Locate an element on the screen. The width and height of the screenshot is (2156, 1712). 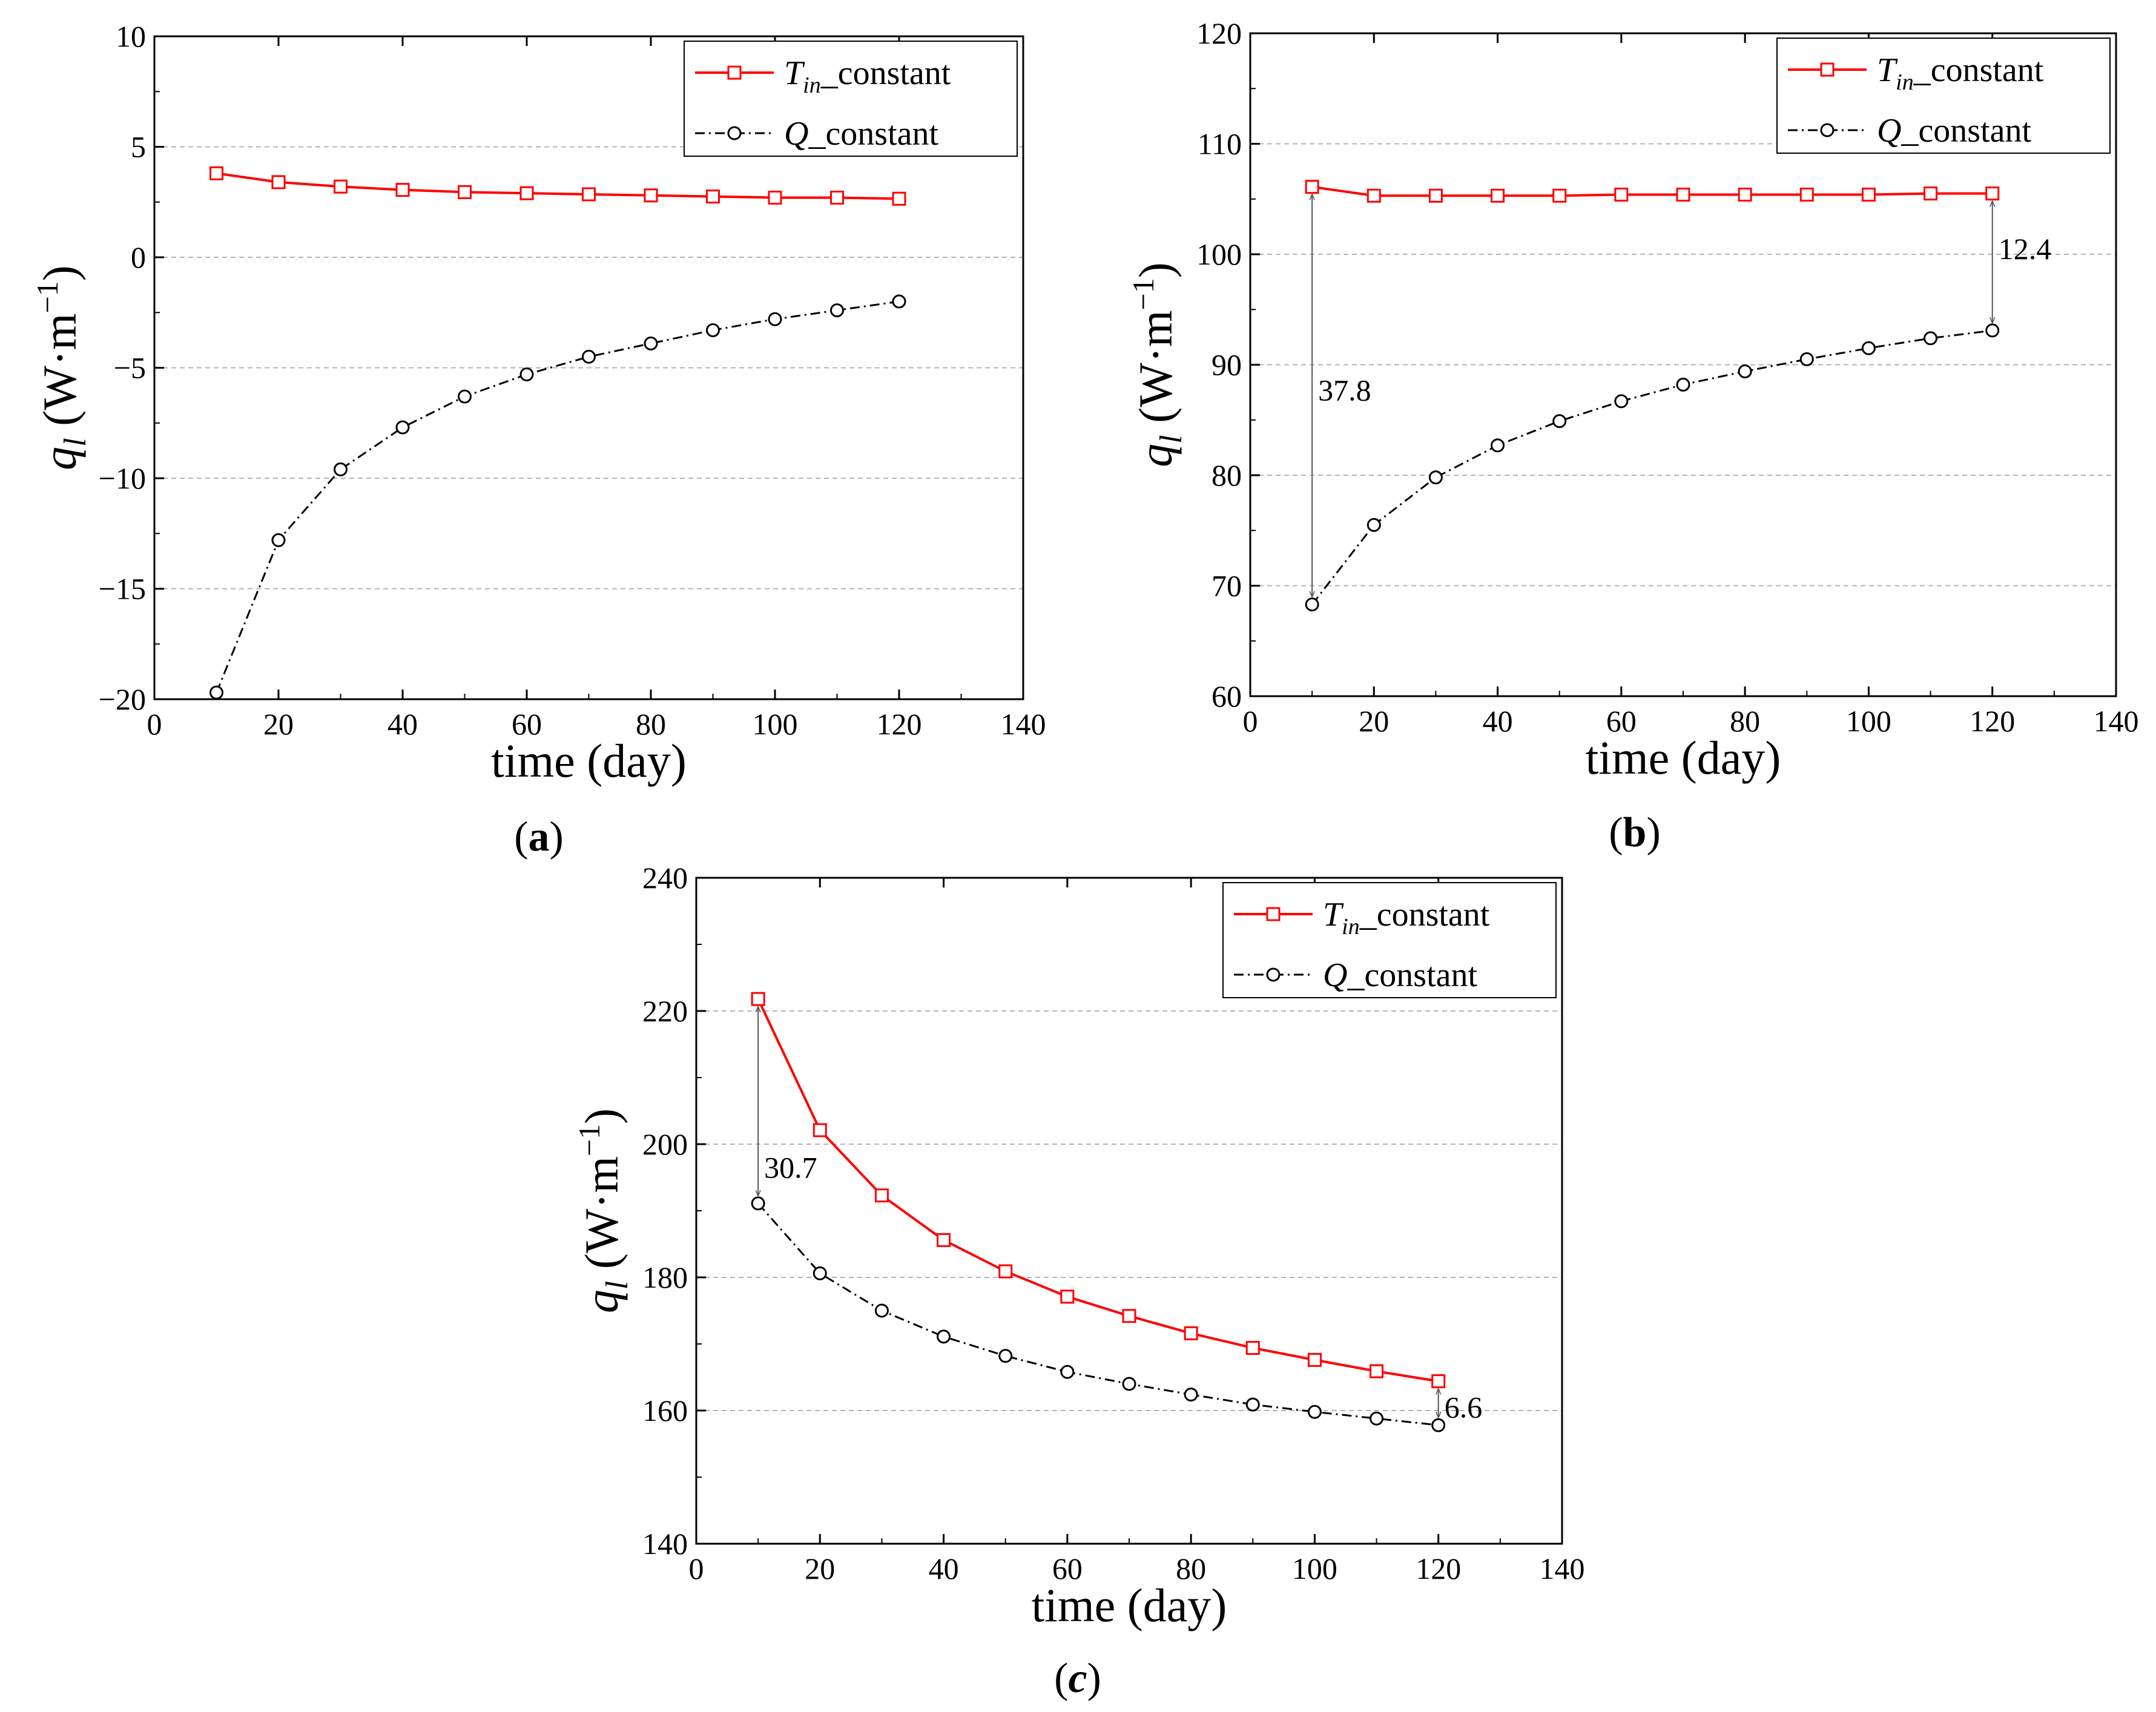
series-line-Q_constant is located at coordinates (558, 496).